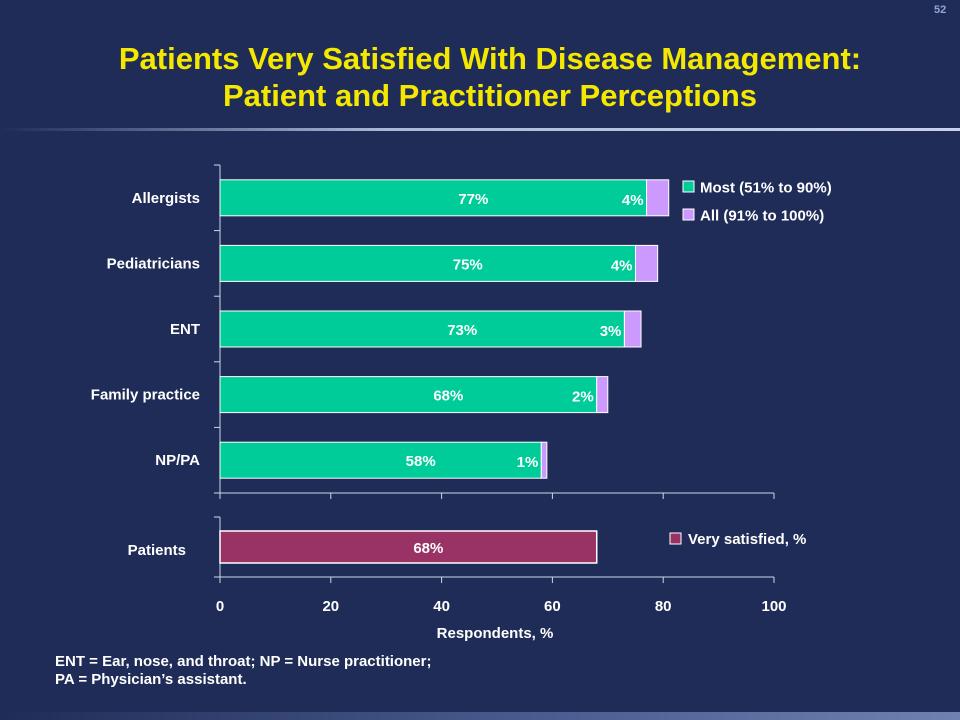 This screenshot has height=720, width=960. I want to click on title-line-2: Patient and Practitioner Perceptions, so click(490, 95).